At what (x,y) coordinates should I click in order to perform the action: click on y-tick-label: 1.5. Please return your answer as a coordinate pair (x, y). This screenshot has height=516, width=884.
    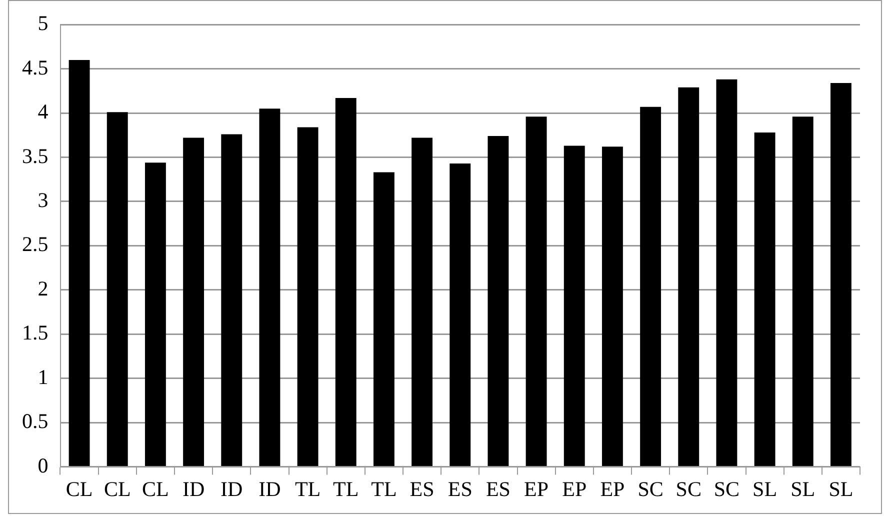
    Looking at the image, I should click on (35, 332).